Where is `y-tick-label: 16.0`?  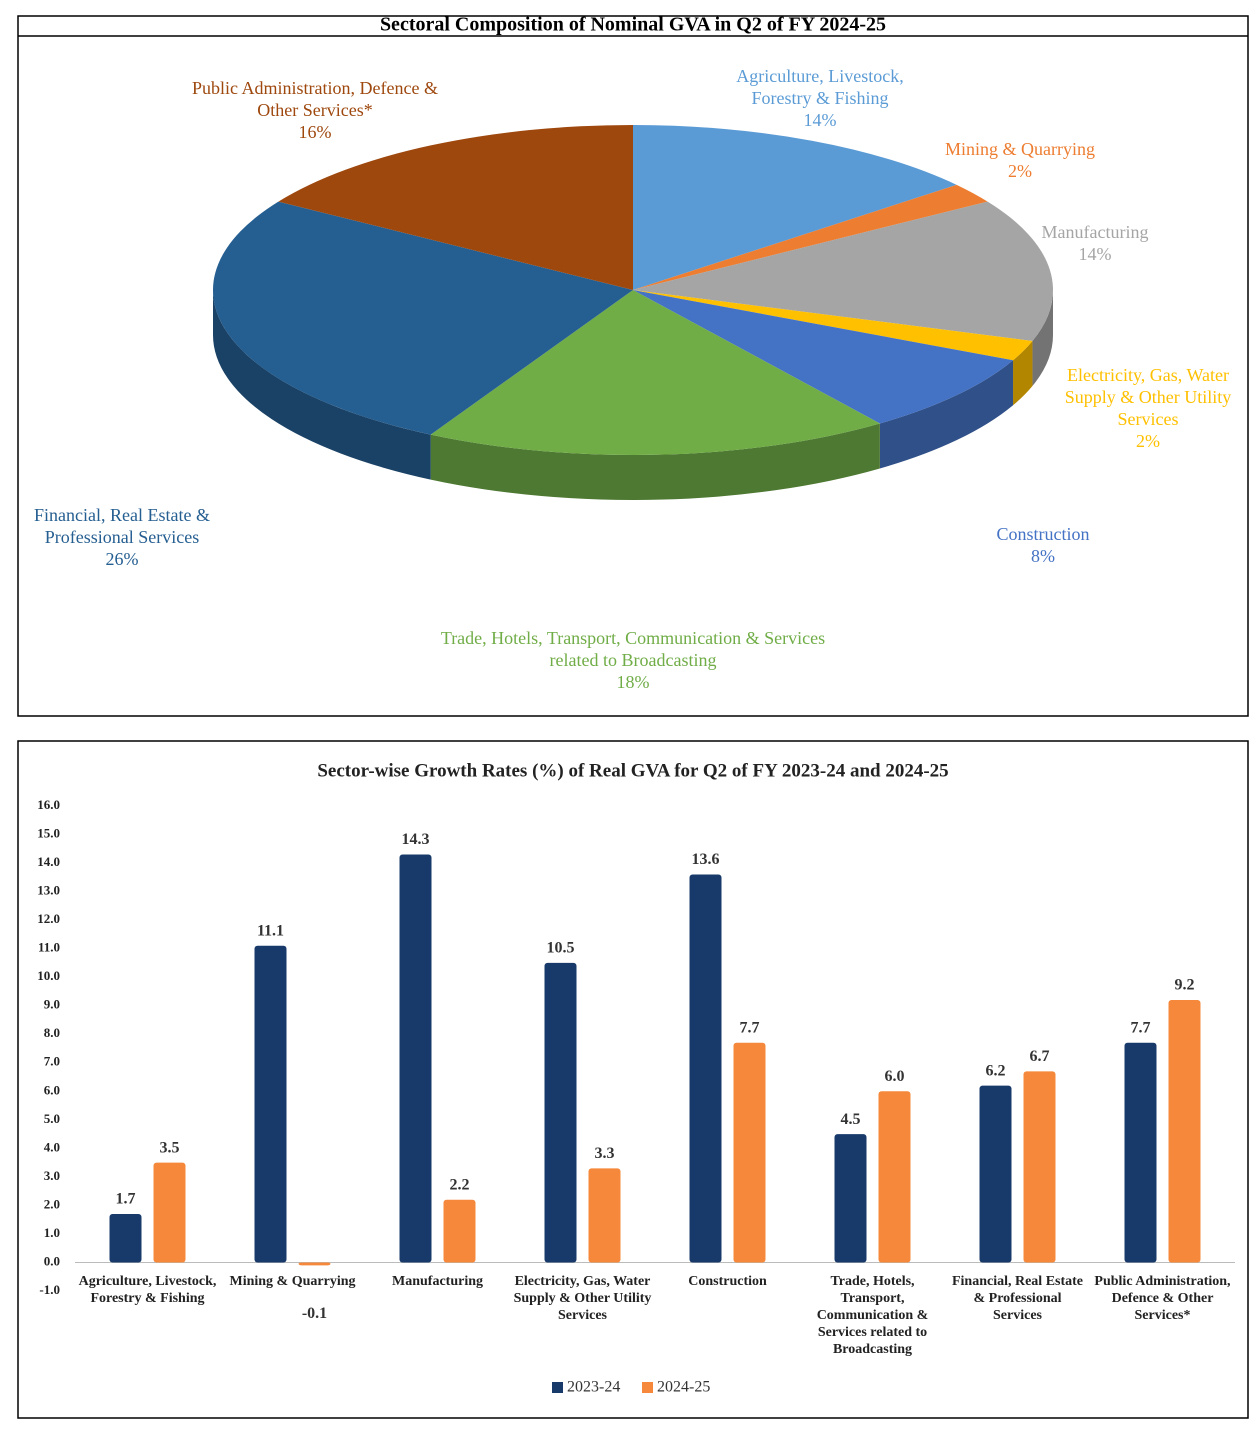
y-tick-label: 16.0 is located at coordinates (48, 804).